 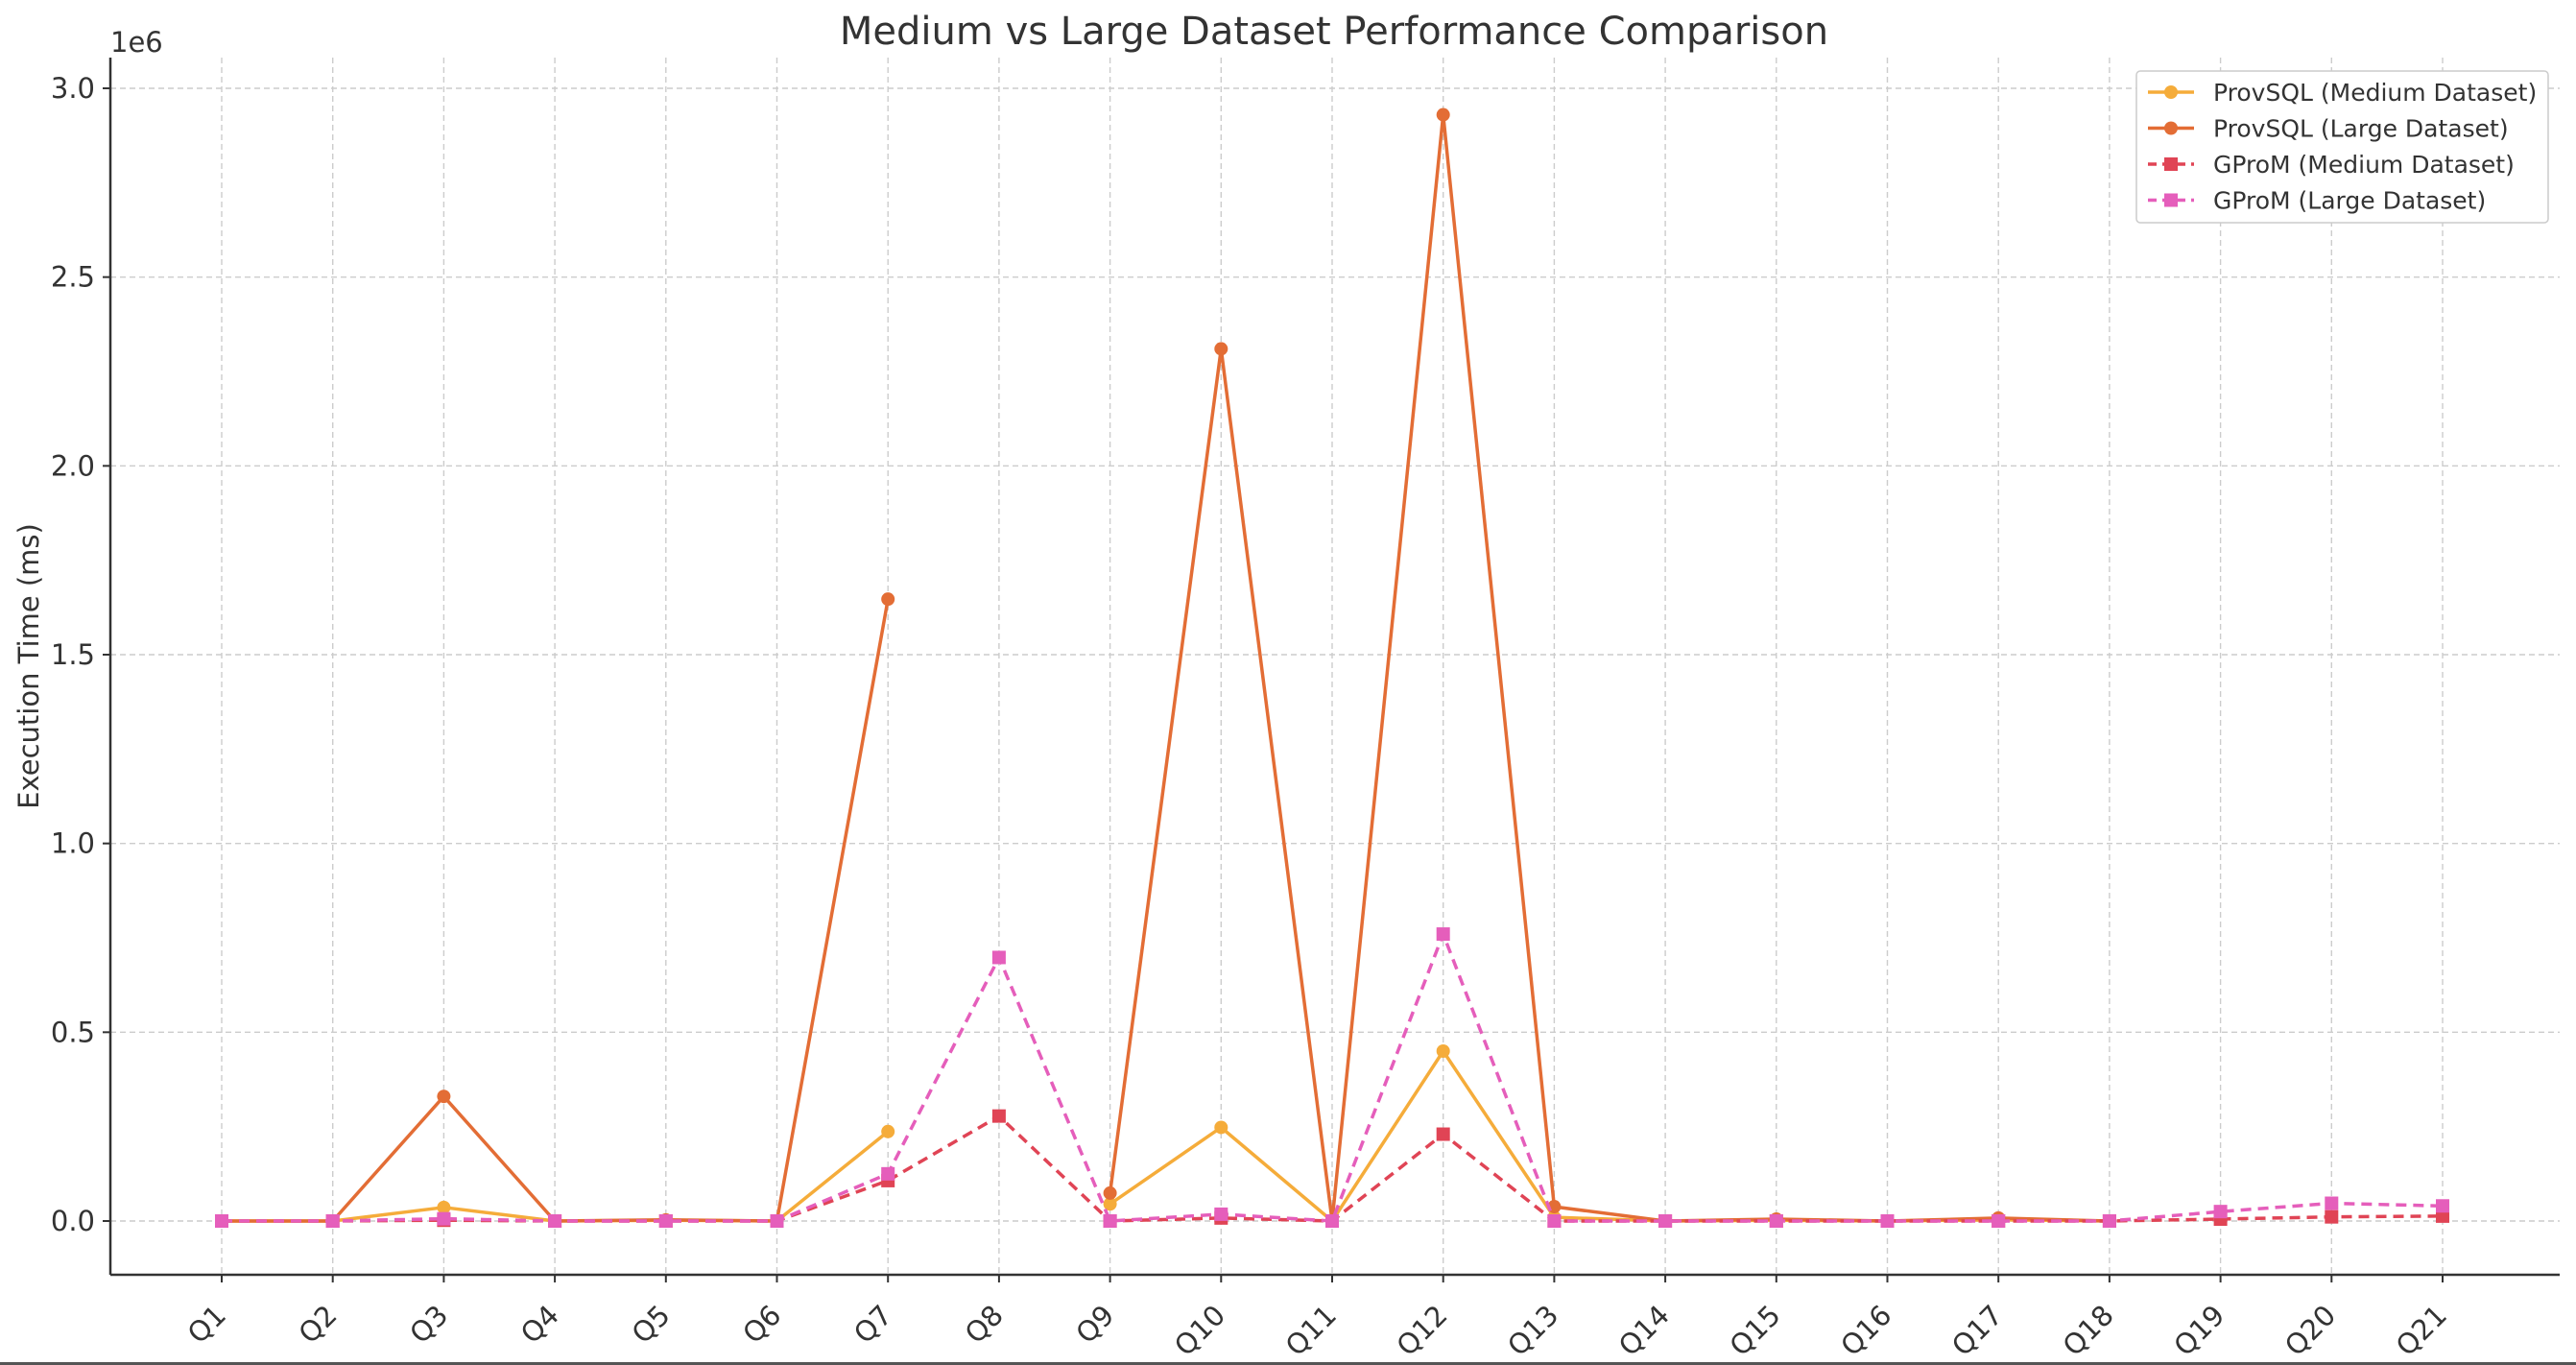 What do you see at coordinates (2375, 93) in the screenshot?
I see `legend-label: ProvSQL (Medium Dataset)` at bounding box center [2375, 93].